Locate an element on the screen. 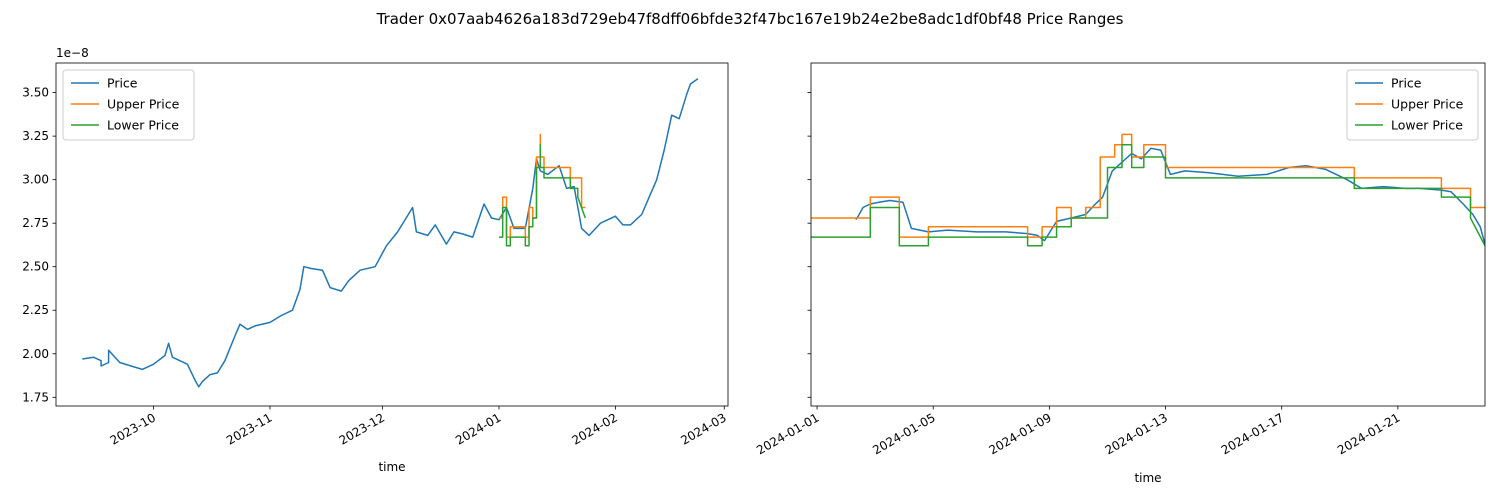 This screenshot has height=500, width=1500. left-y-tick-label: 3.25 is located at coordinates (35, 136).